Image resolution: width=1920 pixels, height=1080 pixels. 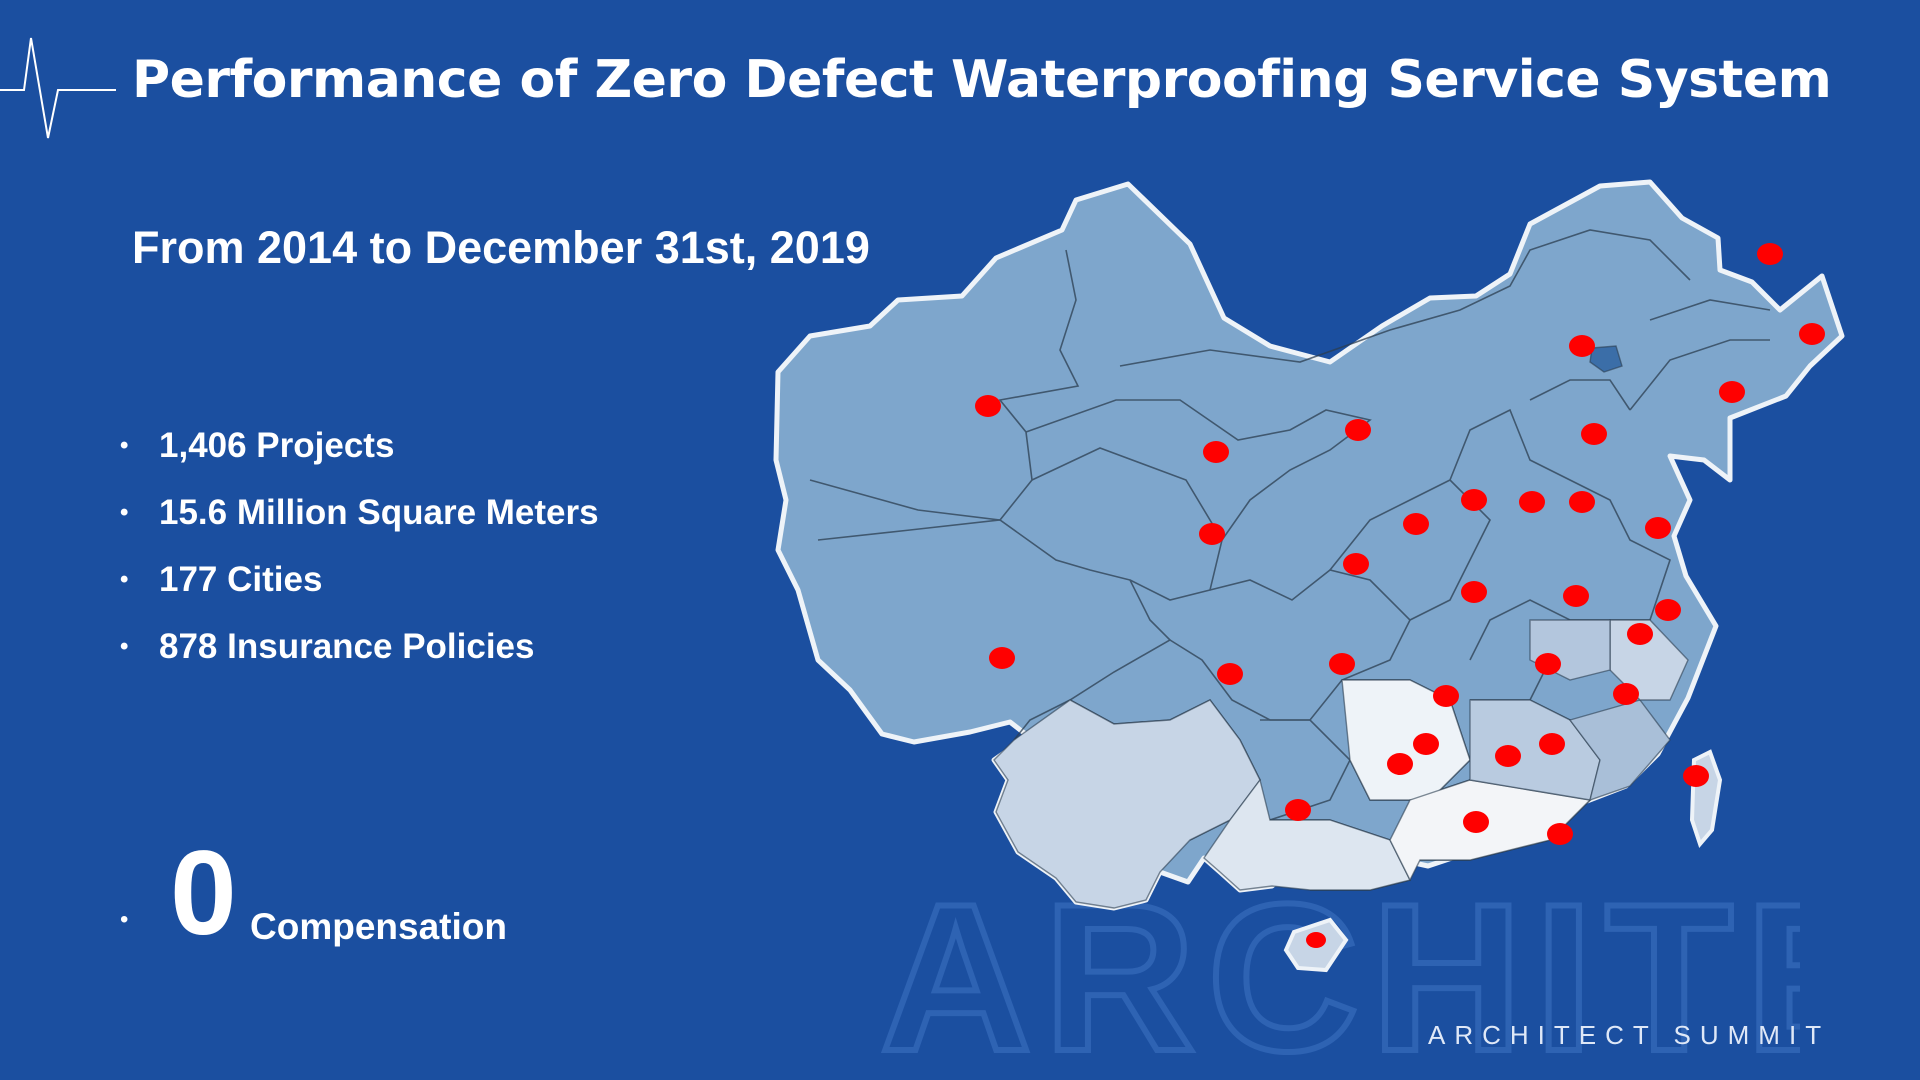 What do you see at coordinates (1290, 645) in the screenshot?
I see `sichuan-border` at bounding box center [1290, 645].